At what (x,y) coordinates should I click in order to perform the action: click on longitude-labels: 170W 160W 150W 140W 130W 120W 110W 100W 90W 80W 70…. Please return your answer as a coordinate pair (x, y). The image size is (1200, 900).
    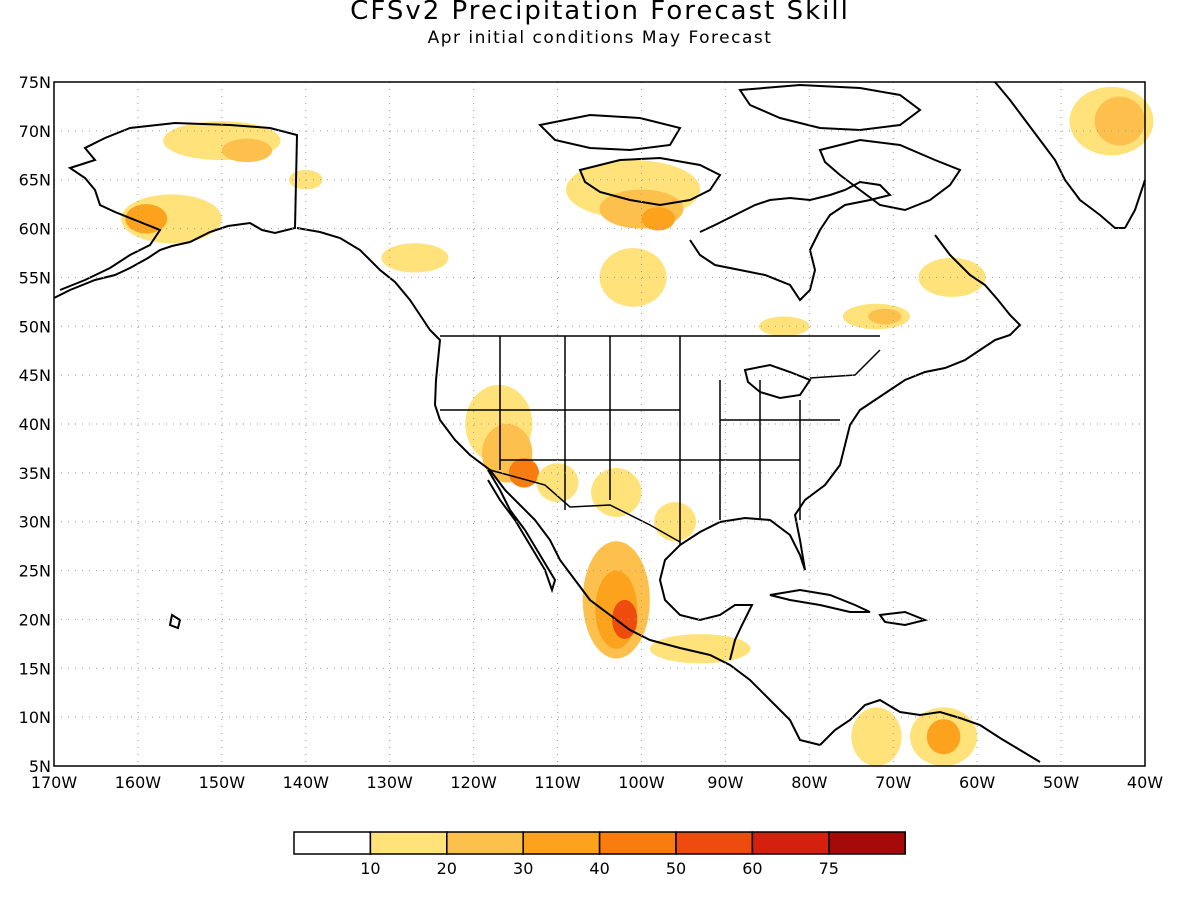
    Looking at the image, I should click on (597, 782).